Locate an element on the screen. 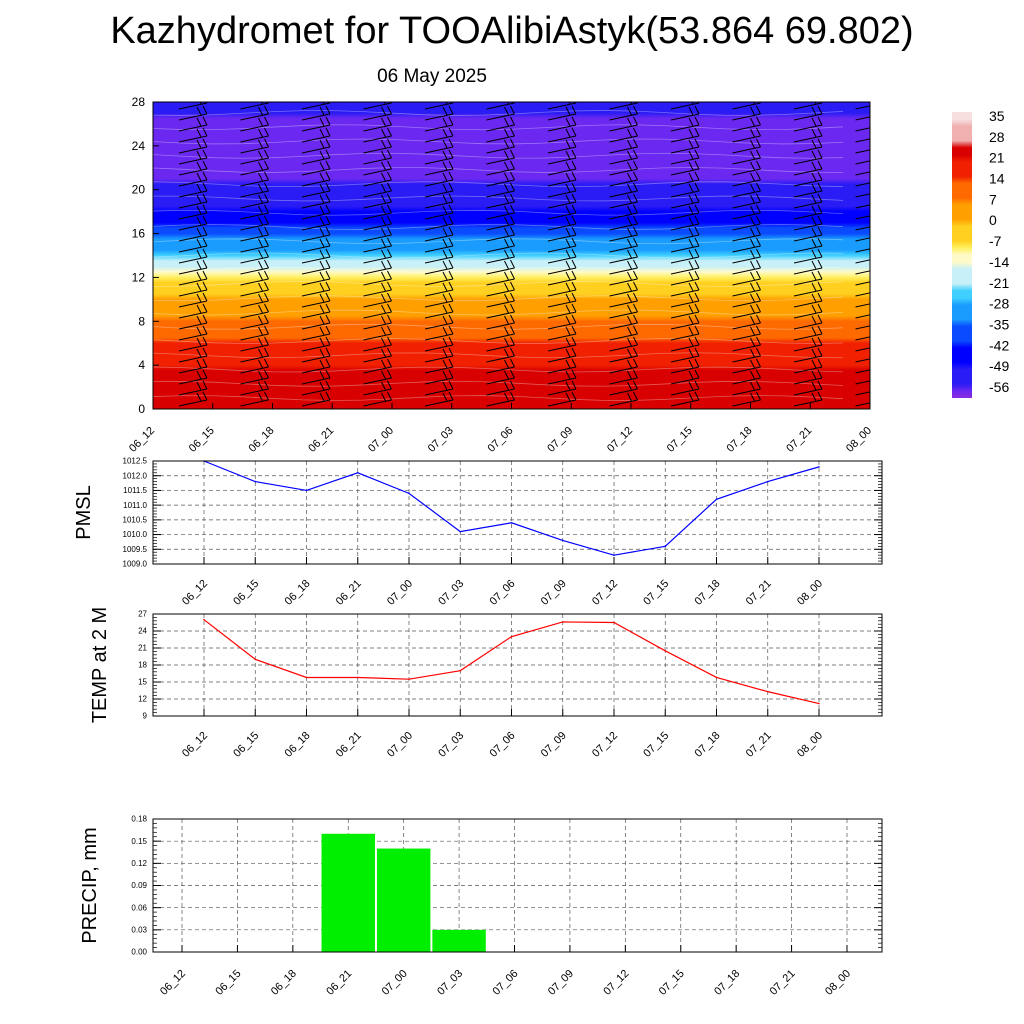 The width and height of the screenshot is (1024, 1024). y-tick-label: 4 is located at coordinates (141, 365).